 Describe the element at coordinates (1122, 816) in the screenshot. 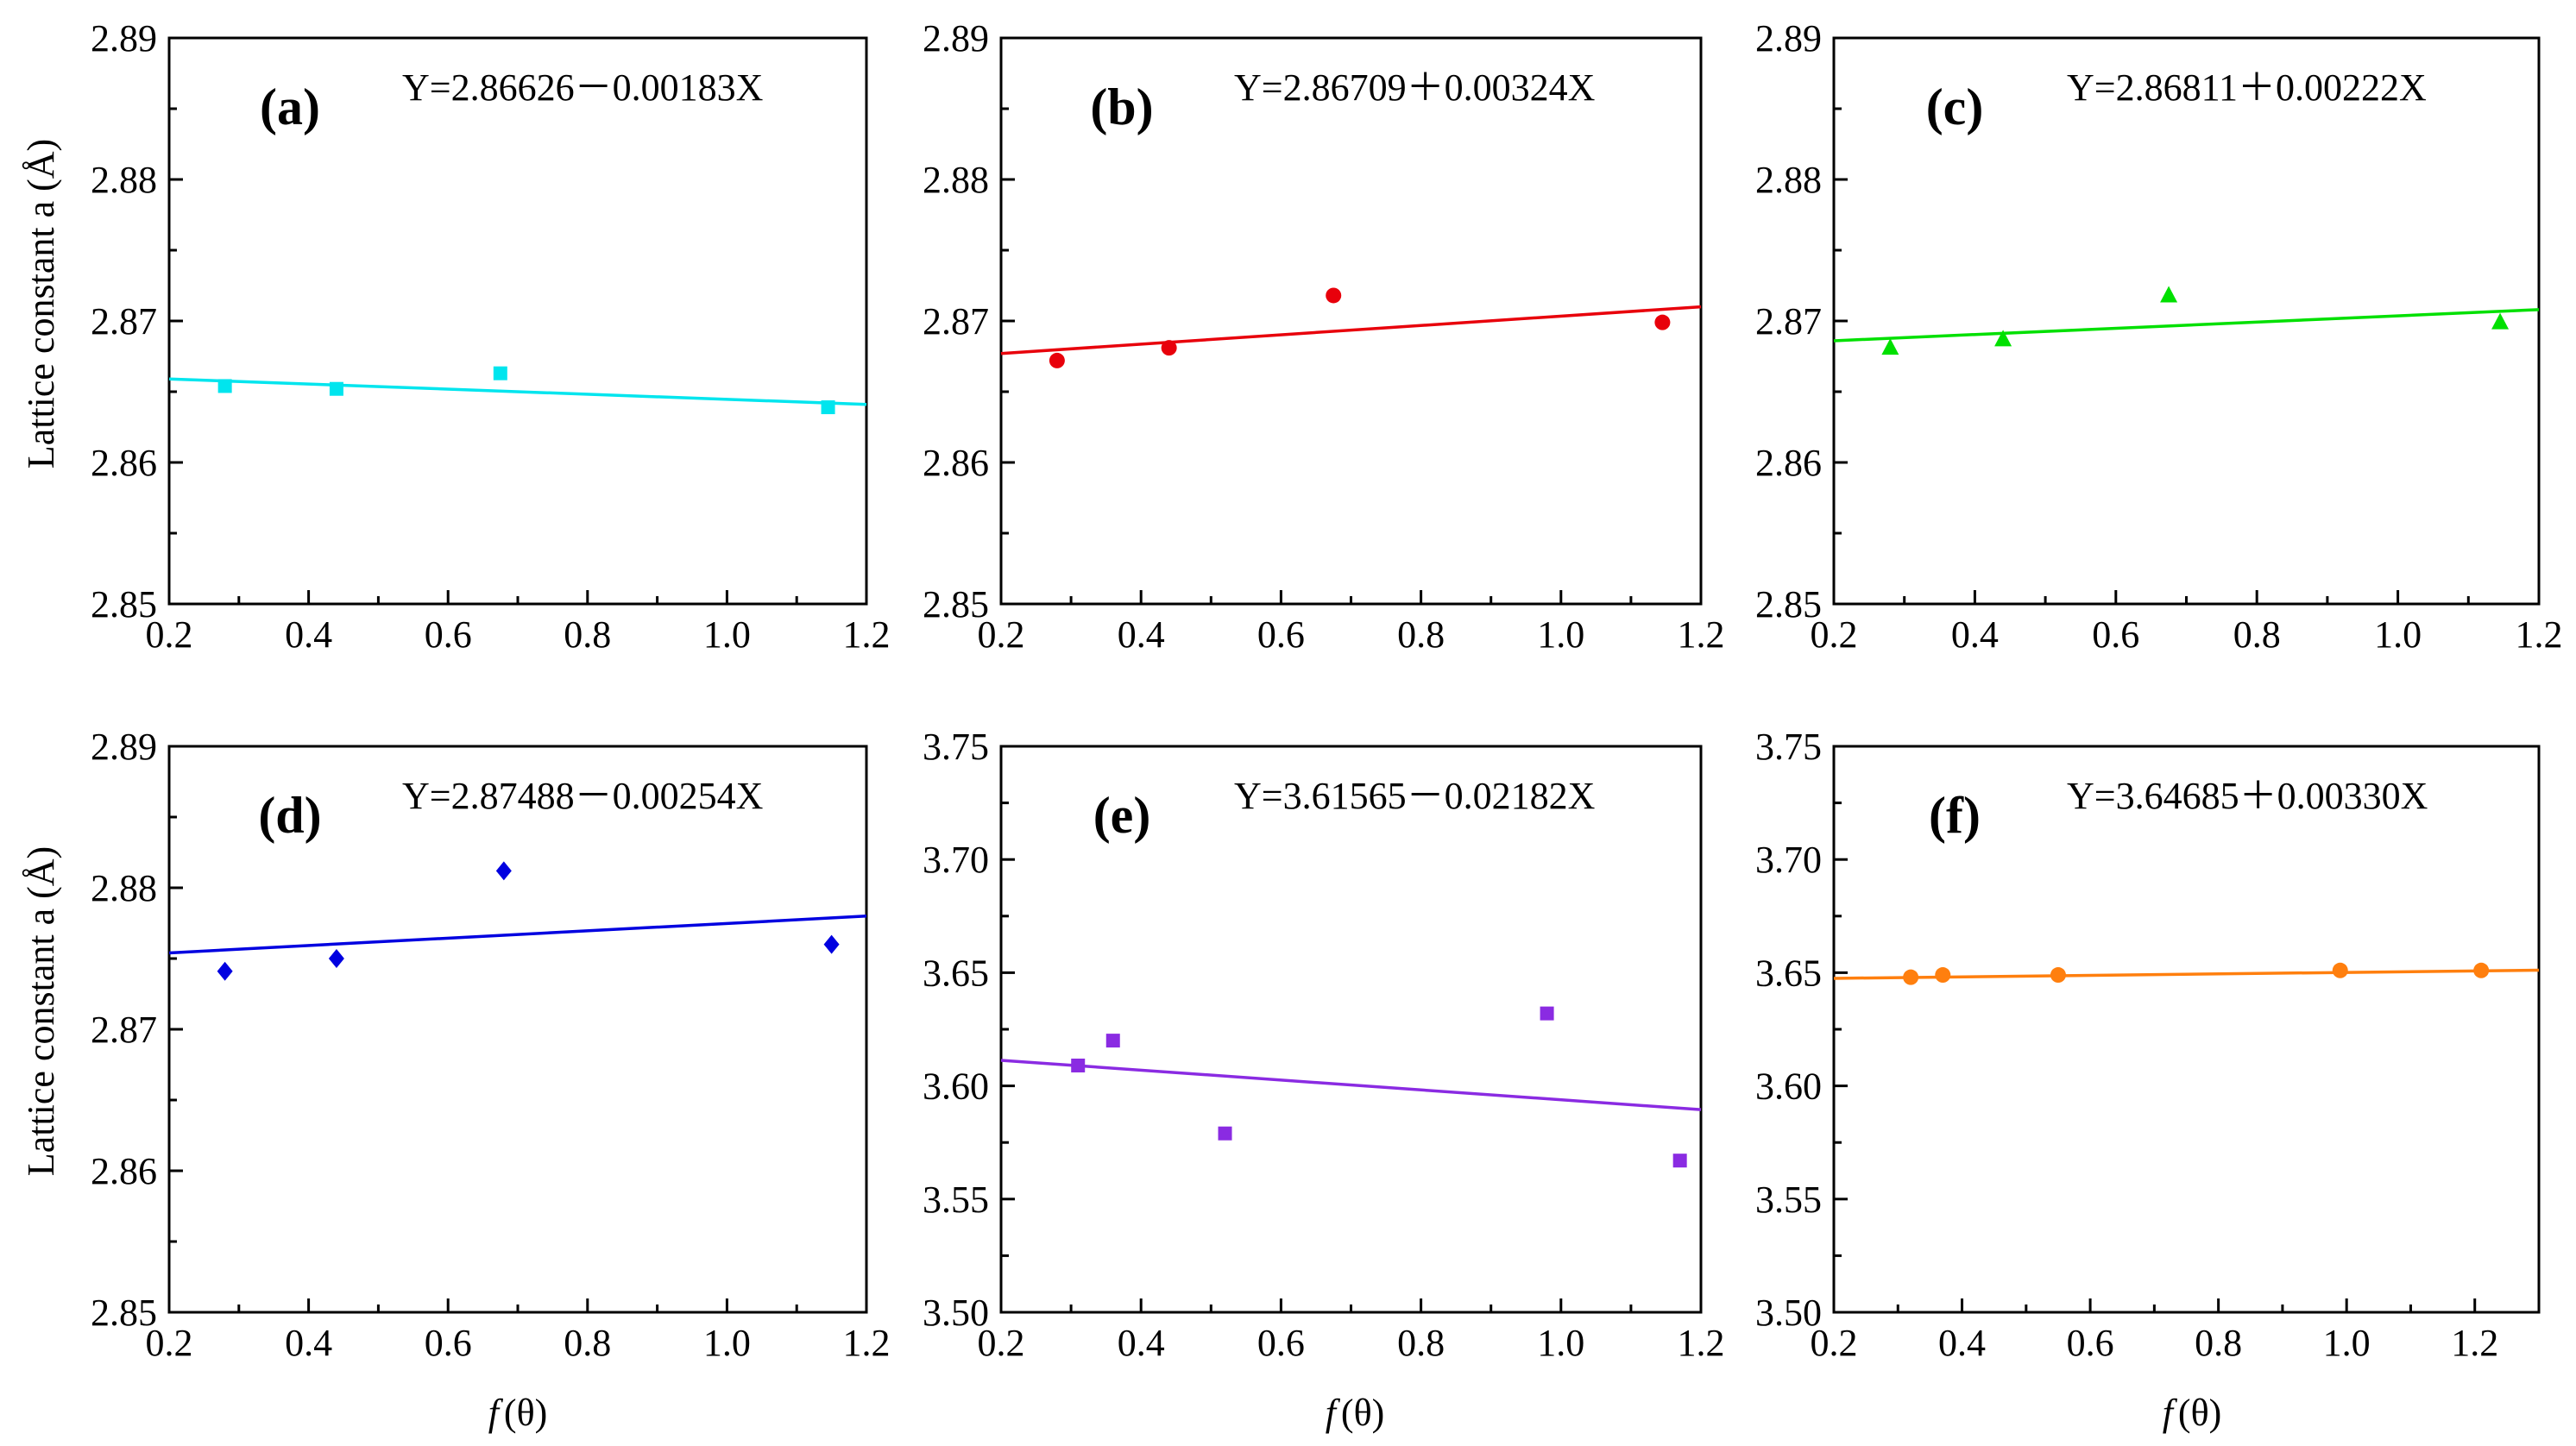

I see `panel-label: (e)` at that location.